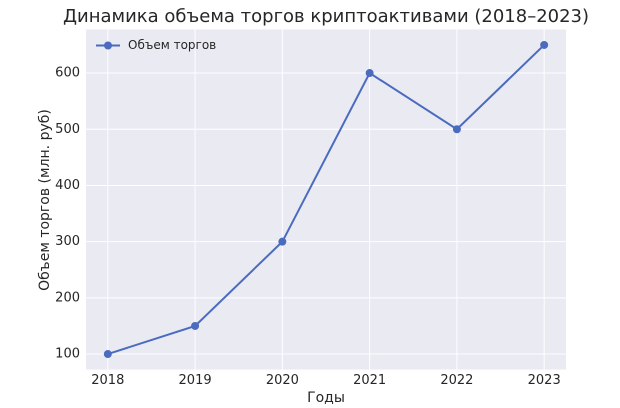 The image size is (620, 408). I want to click on x-tick-label: 2022, so click(456, 380).